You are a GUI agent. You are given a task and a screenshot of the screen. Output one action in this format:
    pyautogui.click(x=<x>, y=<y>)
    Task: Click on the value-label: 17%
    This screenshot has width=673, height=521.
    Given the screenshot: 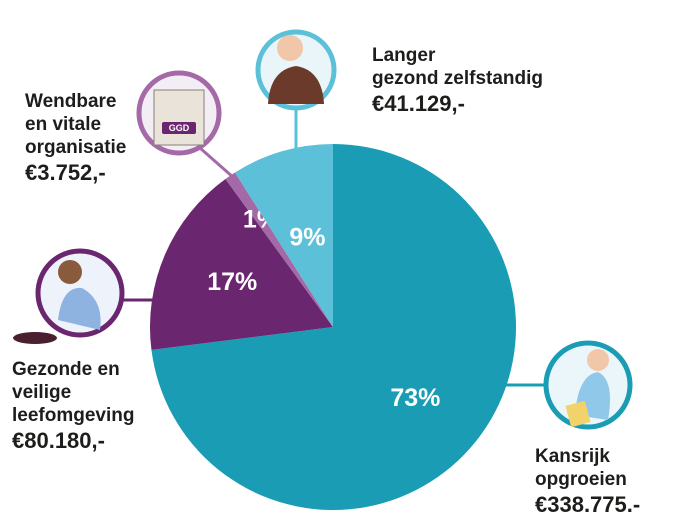 What is the action you would take?
    pyautogui.click(x=232, y=282)
    